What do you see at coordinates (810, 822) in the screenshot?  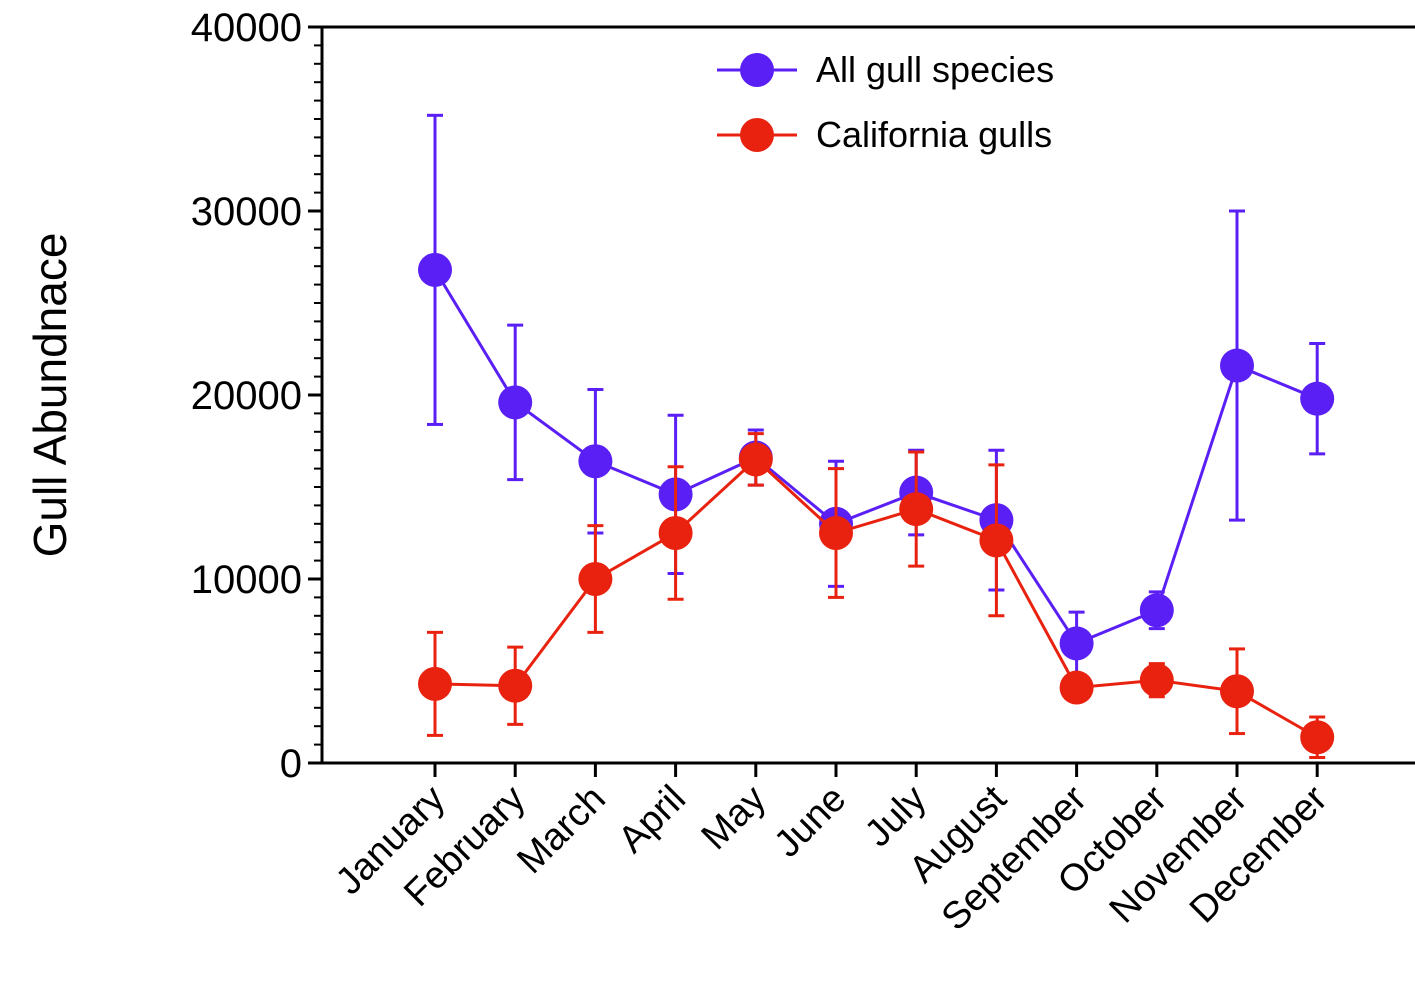 I see `x-tick-label: June` at bounding box center [810, 822].